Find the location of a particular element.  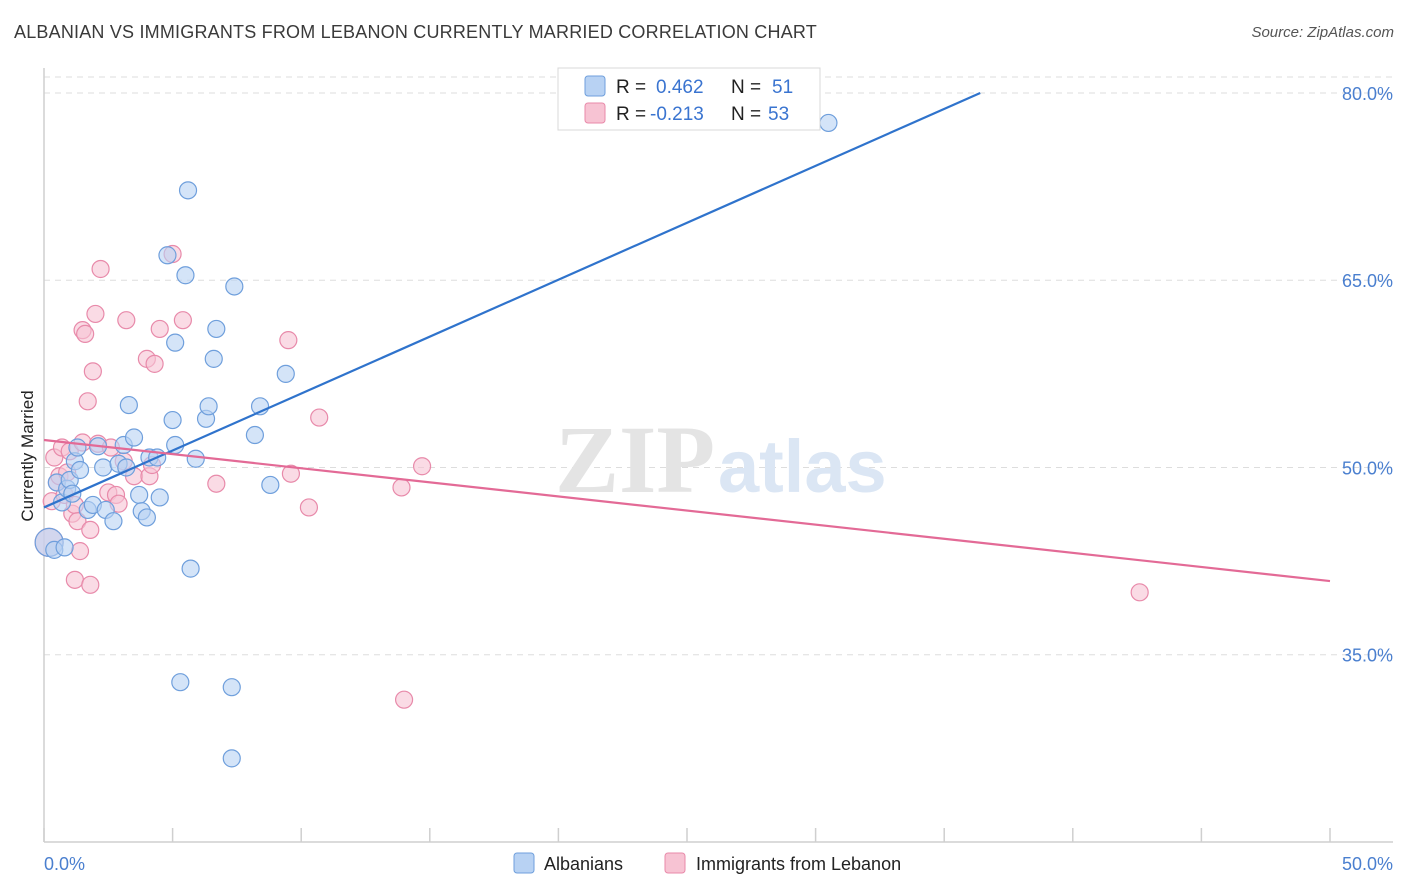

y-tick-label: 50.0% is located at coordinates (1367, 468).